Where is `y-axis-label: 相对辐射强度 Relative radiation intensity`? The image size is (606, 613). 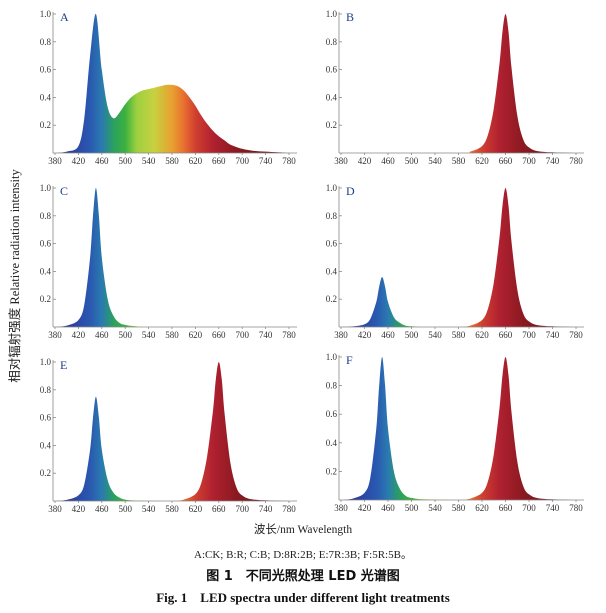
y-axis-label: 相对辐射强度 Relative radiation intensity is located at coordinates (15, 276).